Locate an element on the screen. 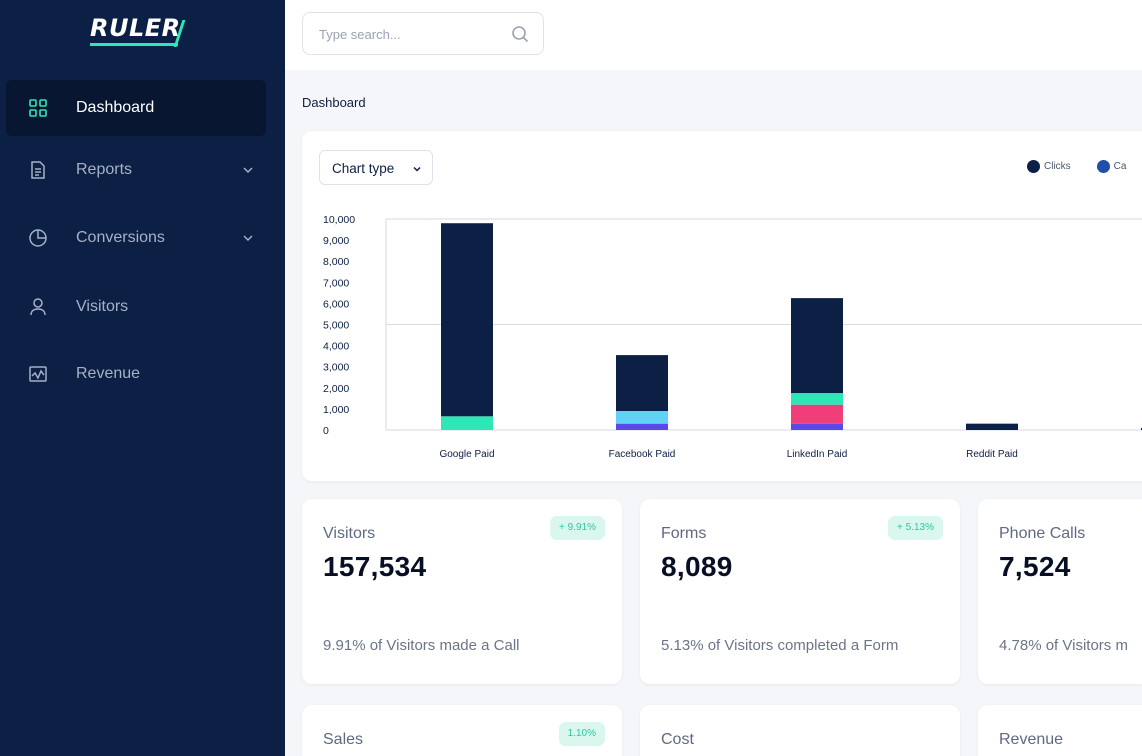 The width and height of the screenshot is (1142, 756). x-tick-label: Reddit Paid is located at coordinates (992, 454).